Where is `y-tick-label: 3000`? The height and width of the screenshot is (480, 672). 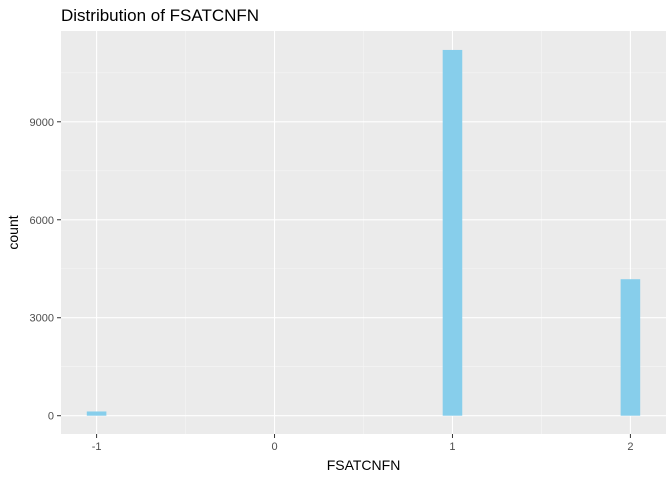
y-tick-label: 3000 is located at coordinates (42, 319).